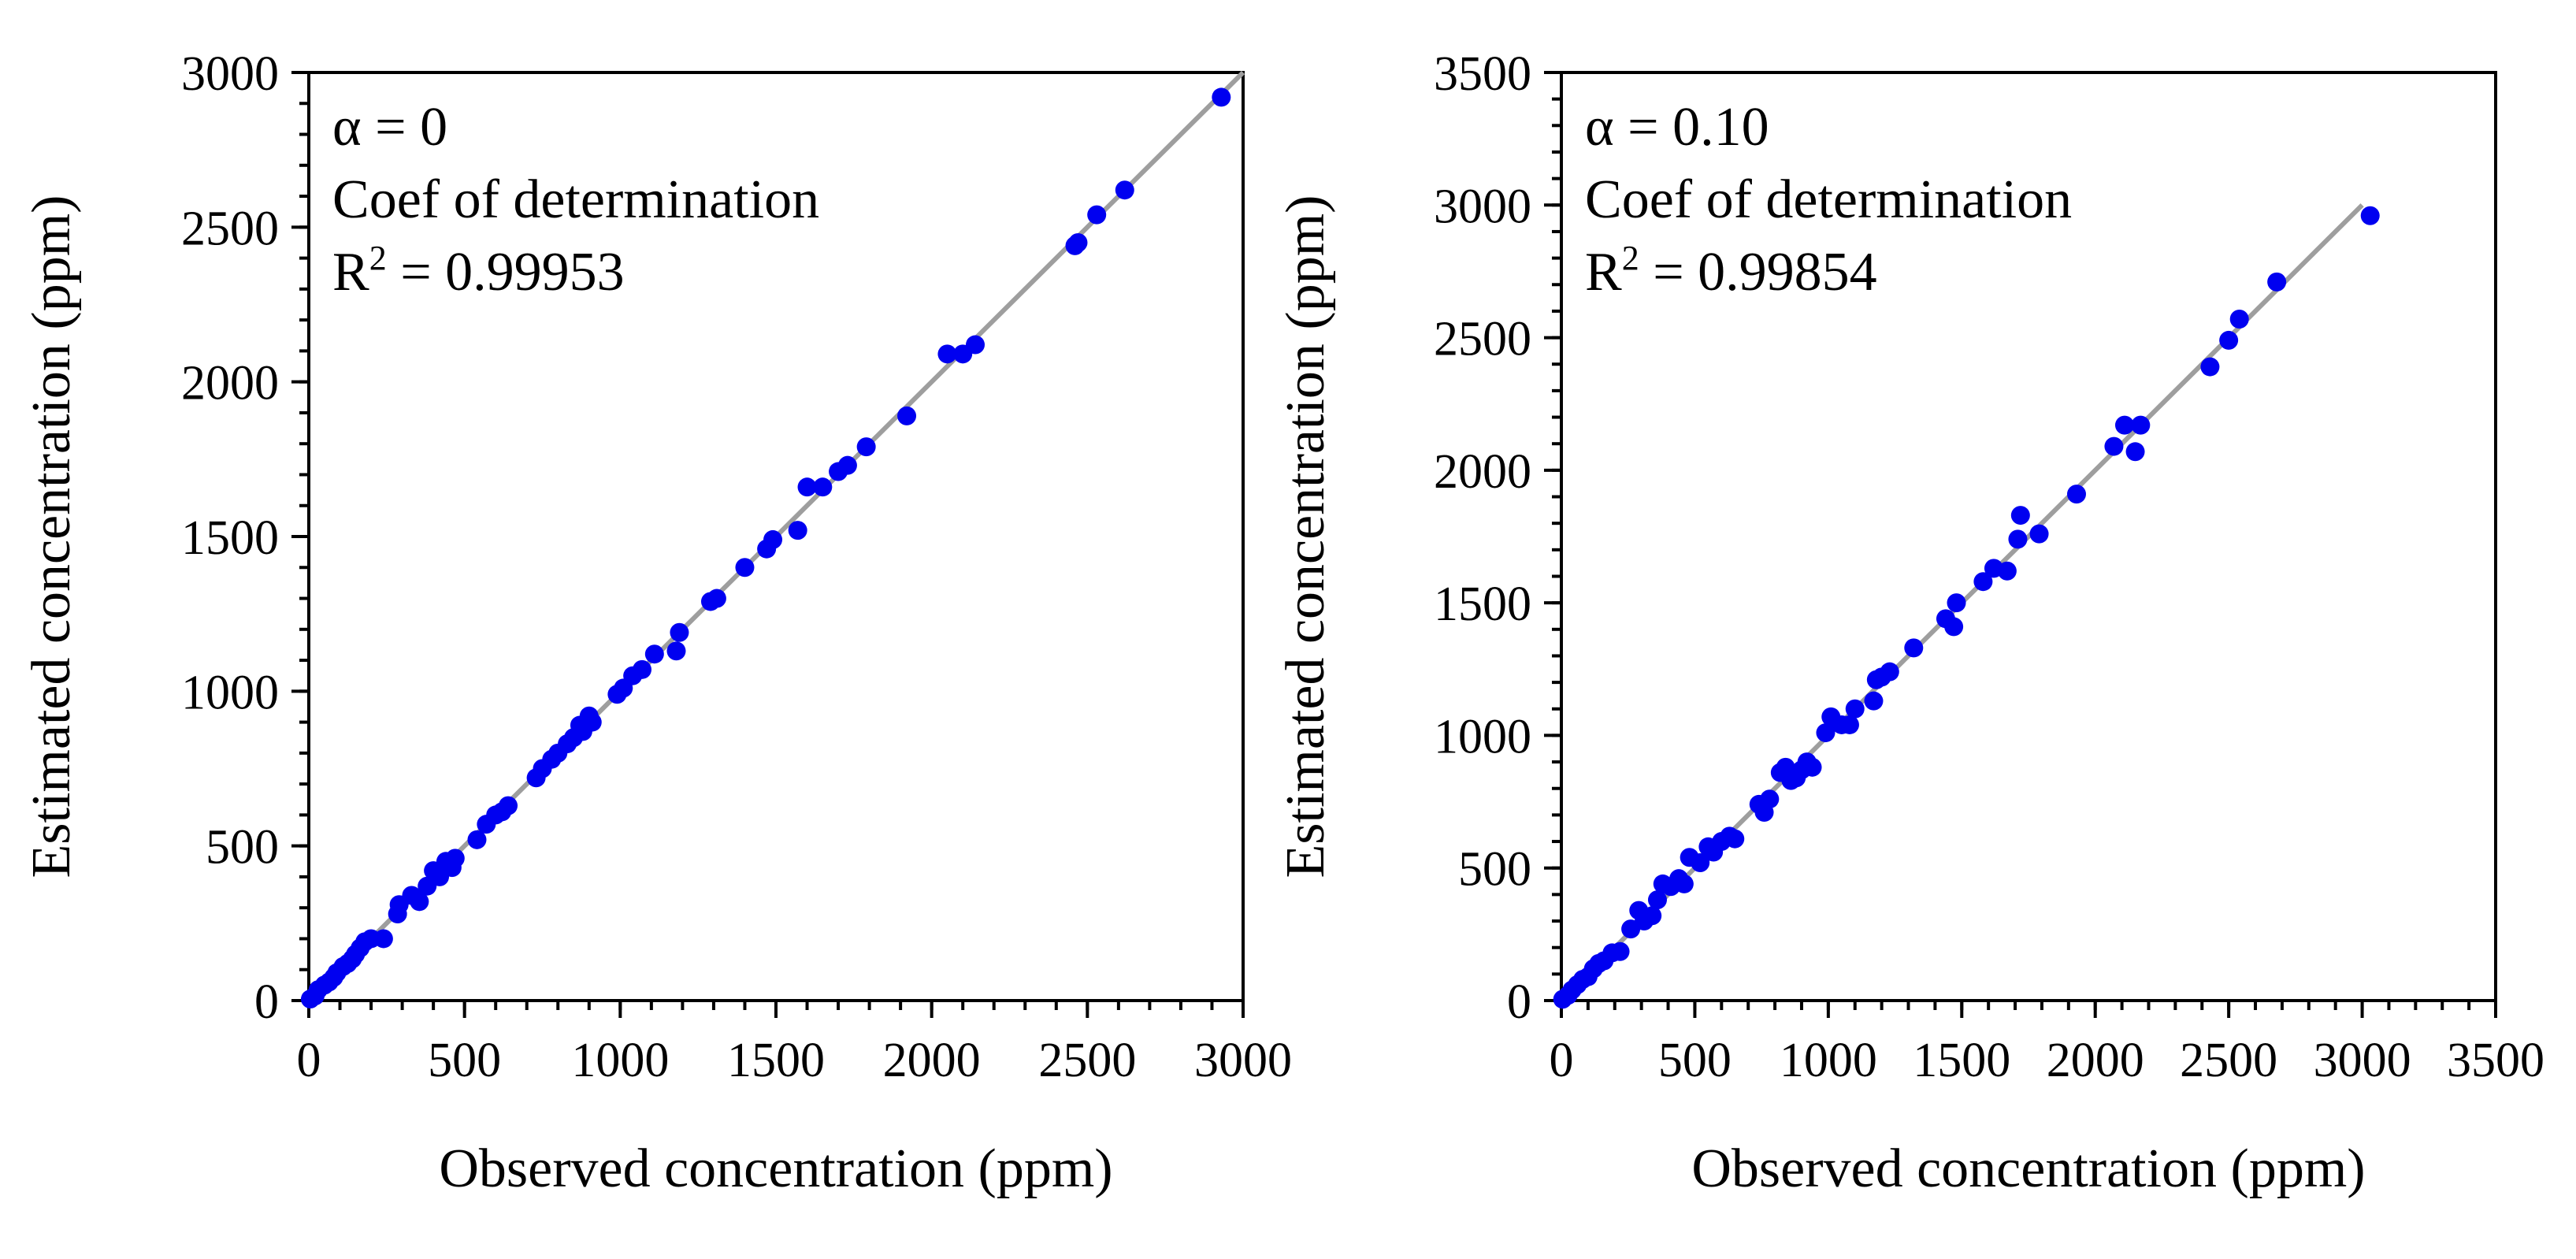  Describe the element at coordinates (1677, 127) in the screenshot. I see `annotation-alpha: α = 0.10` at that location.